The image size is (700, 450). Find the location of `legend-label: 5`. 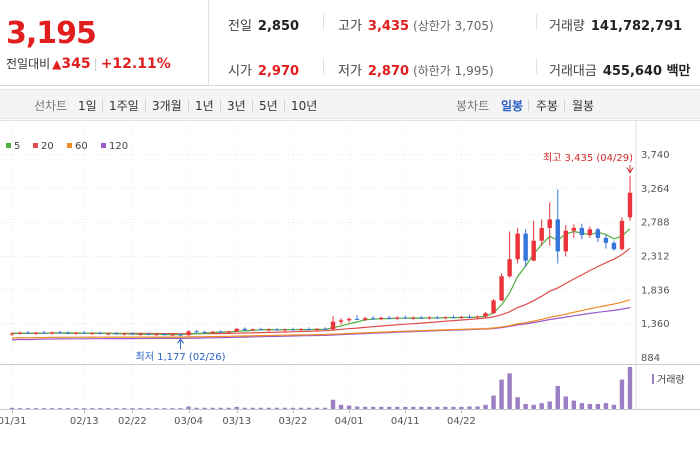

legend-label: 5 is located at coordinates (17, 146).